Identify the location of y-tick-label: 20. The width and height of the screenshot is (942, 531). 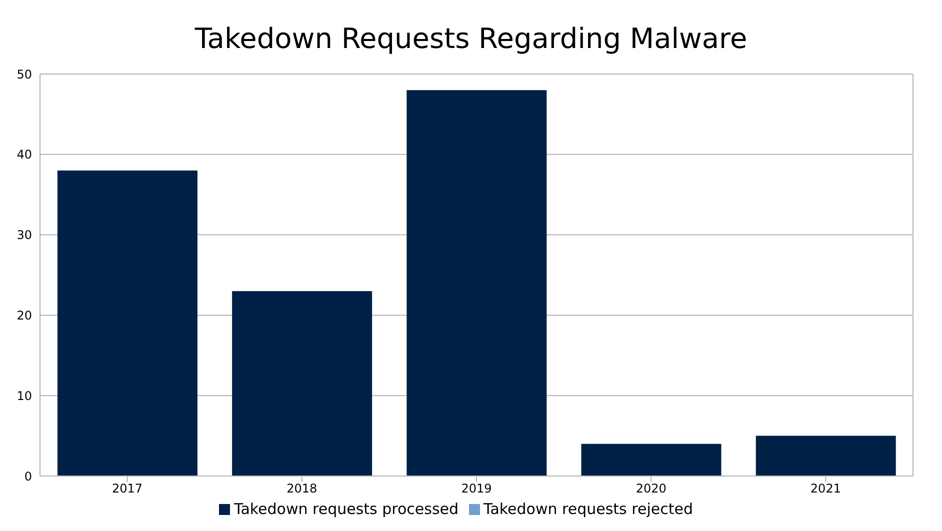
(24, 315).